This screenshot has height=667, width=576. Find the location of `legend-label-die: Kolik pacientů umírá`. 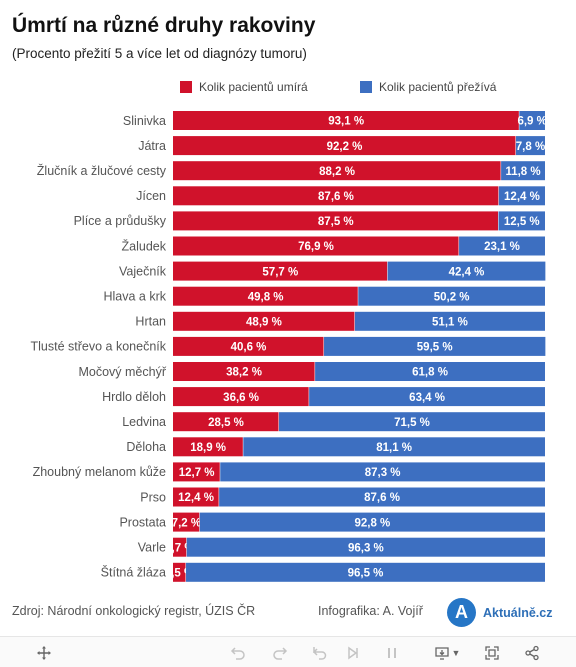

legend-label-die: Kolik pacientů umírá is located at coordinates (253, 87).